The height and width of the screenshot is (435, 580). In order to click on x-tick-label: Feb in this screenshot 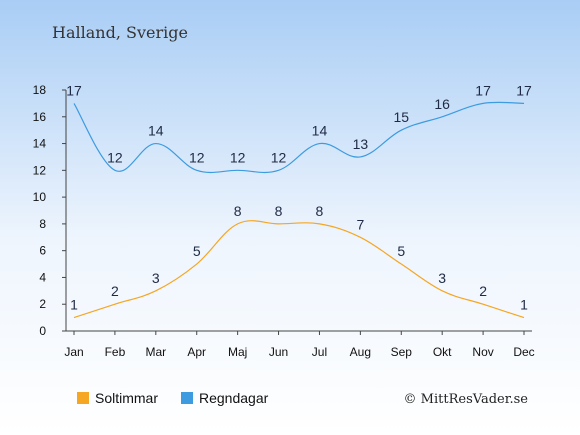, I will do `click(115, 352)`.